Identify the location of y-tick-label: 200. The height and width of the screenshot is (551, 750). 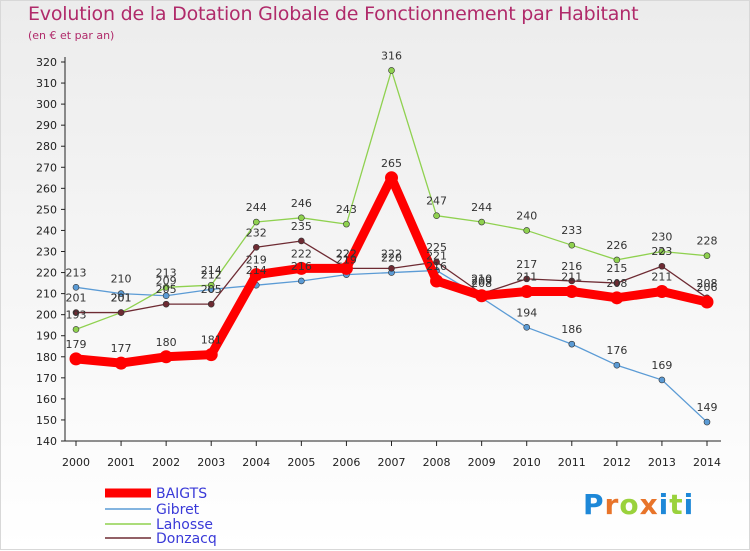
(46, 315).